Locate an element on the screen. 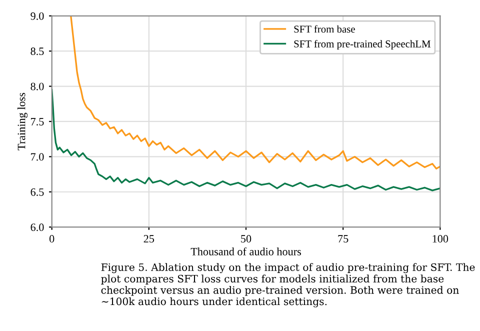  y-tick-label: 6.5 is located at coordinates (37, 192).